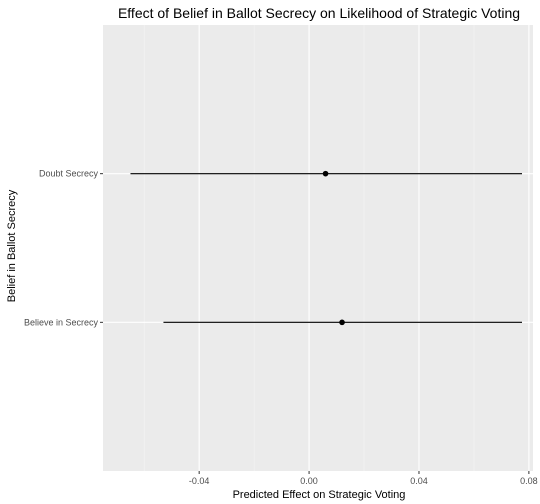 This screenshot has width=540, height=504. What do you see at coordinates (61, 322) in the screenshot?
I see `y-tick-label: Believe in Secrecy` at bounding box center [61, 322].